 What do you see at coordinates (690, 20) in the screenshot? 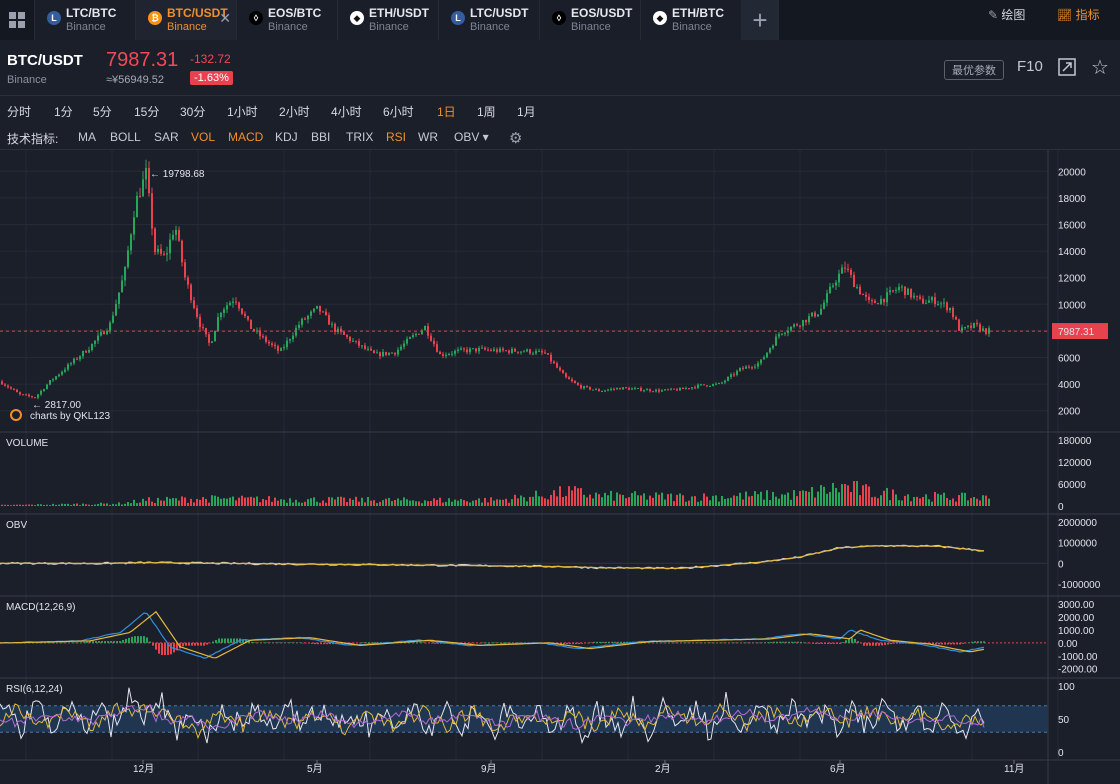
I see `tab-eth-btc: ◆ ETH/BTC Binance` at bounding box center [690, 20].